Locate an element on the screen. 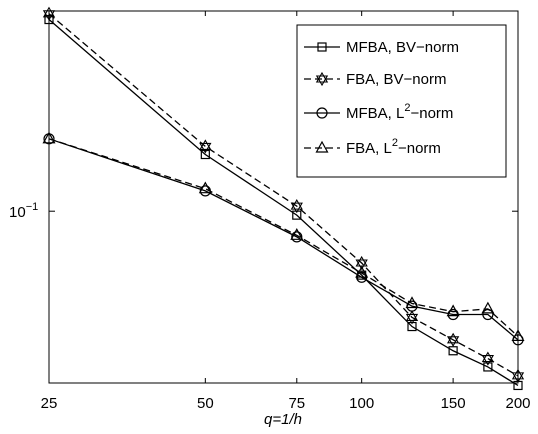 Image resolution: width=538 pixels, height=434 pixels. x-tick-label: 150 is located at coordinates (453, 403).